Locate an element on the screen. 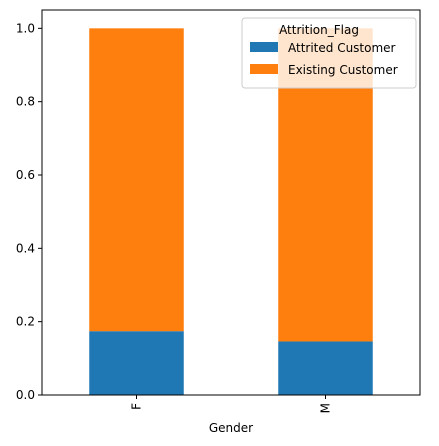  y-tick-label: 0.6 is located at coordinates (25, 175).